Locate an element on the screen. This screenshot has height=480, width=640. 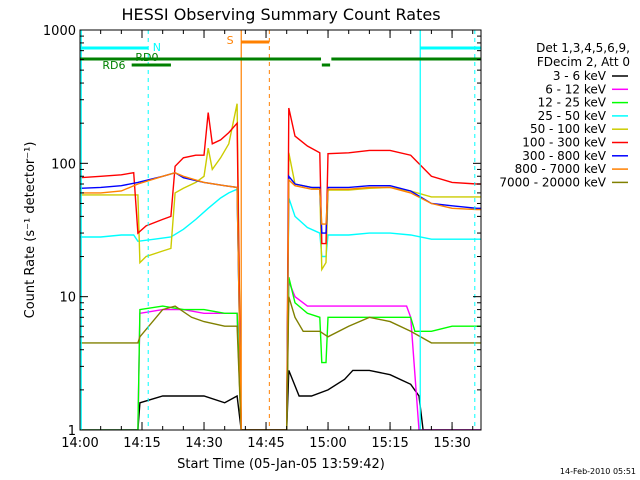
saa-label: S is located at coordinates (230, 40).